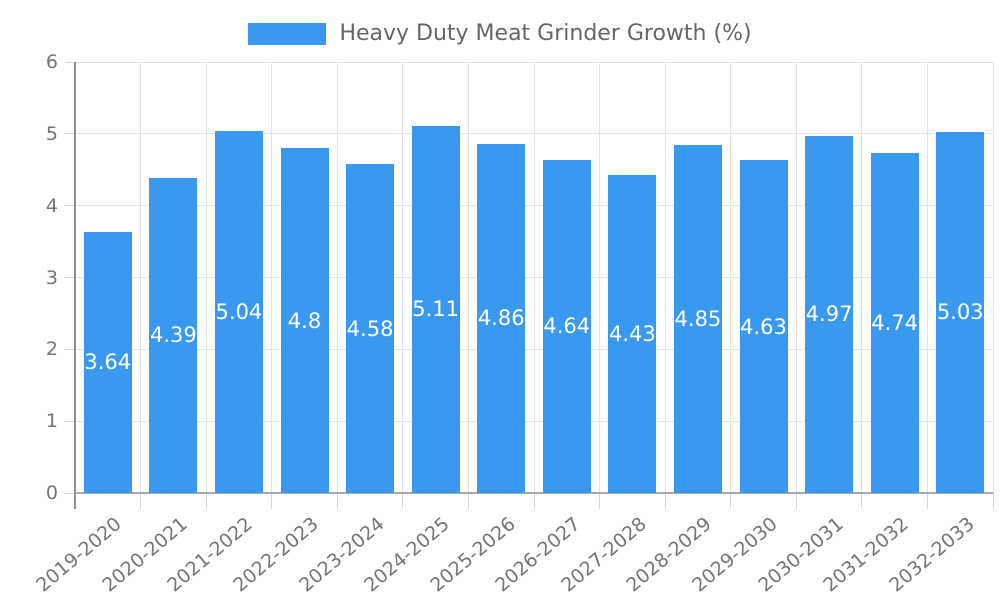 This screenshot has height=600, width=1000. What do you see at coordinates (51, 205) in the screenshot?
I see `y-axis-tick-label: 4` at bounding box center [51, 205].